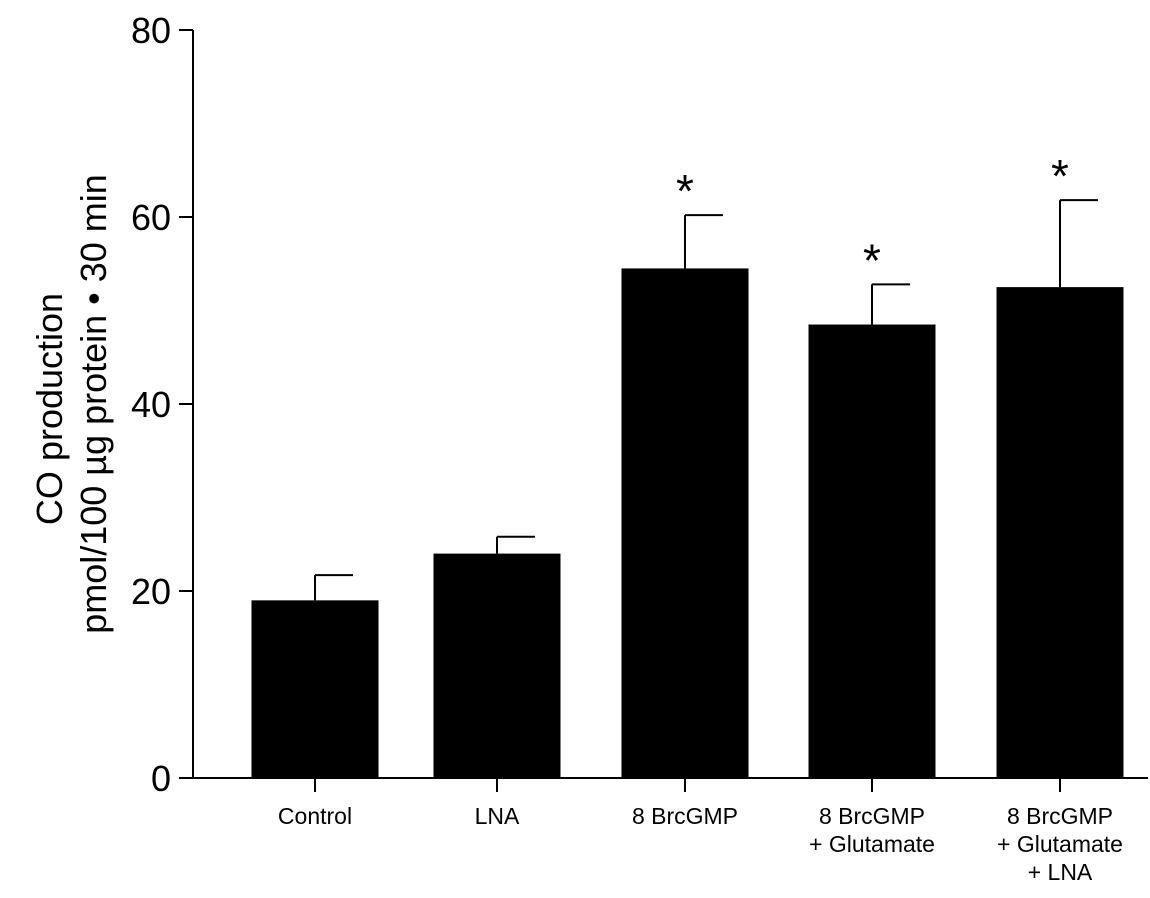 This screenshot has height=898, width=1150. Describe the element at coordinates (151, 30) in the screenshot. I see `y-tick-label: 80` at that location.